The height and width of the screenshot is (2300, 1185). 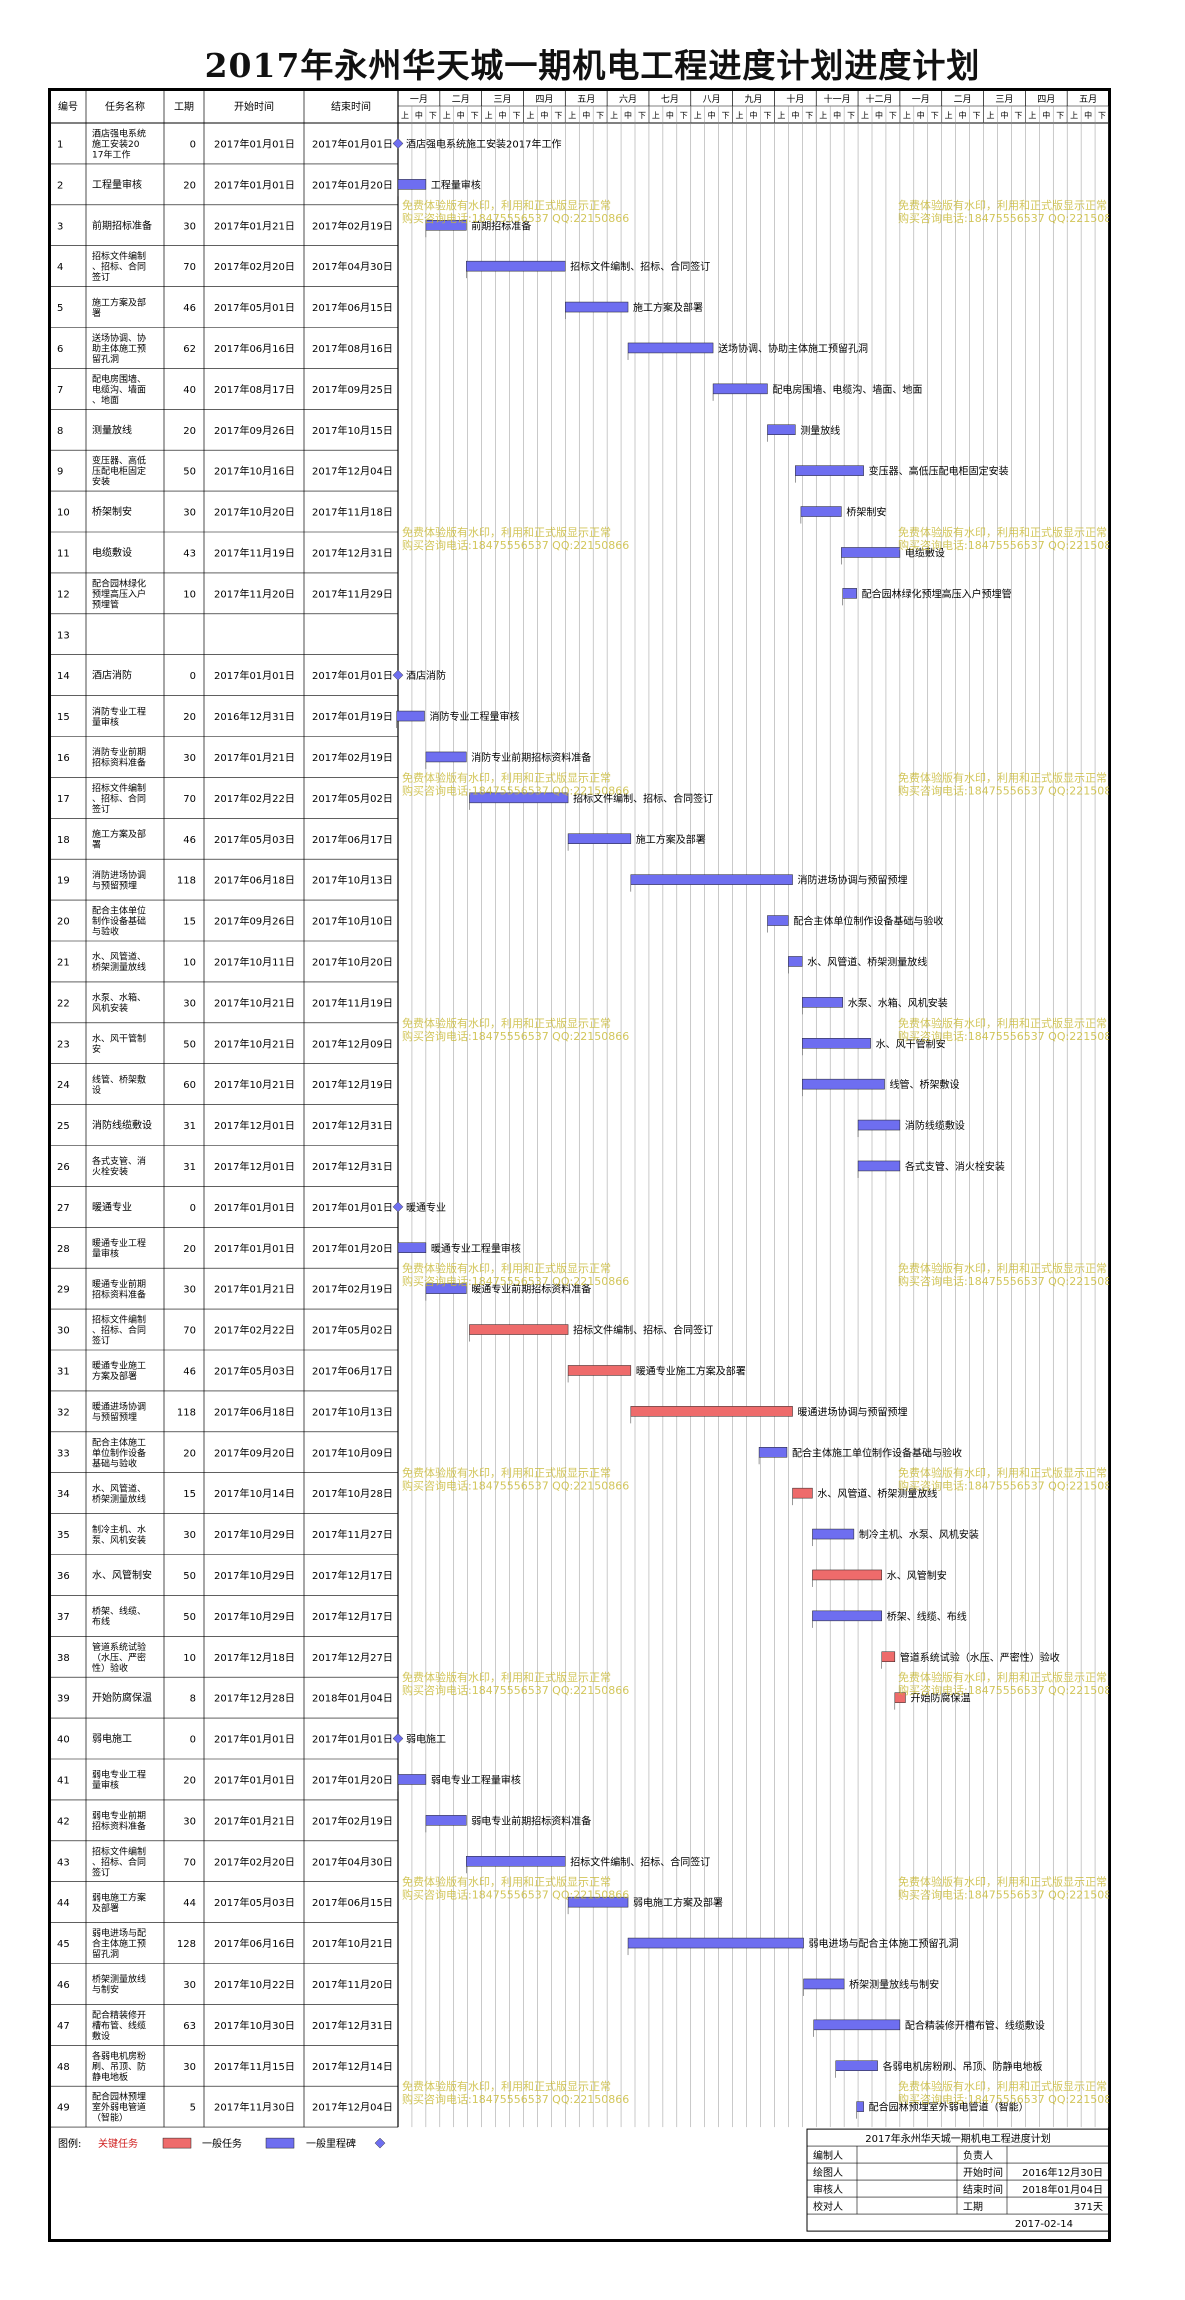 What do you see at coordinates (254, 1084) in the screenshot?
I see `task-start: 2017年10月21日` at bounding box center [254, 1084].